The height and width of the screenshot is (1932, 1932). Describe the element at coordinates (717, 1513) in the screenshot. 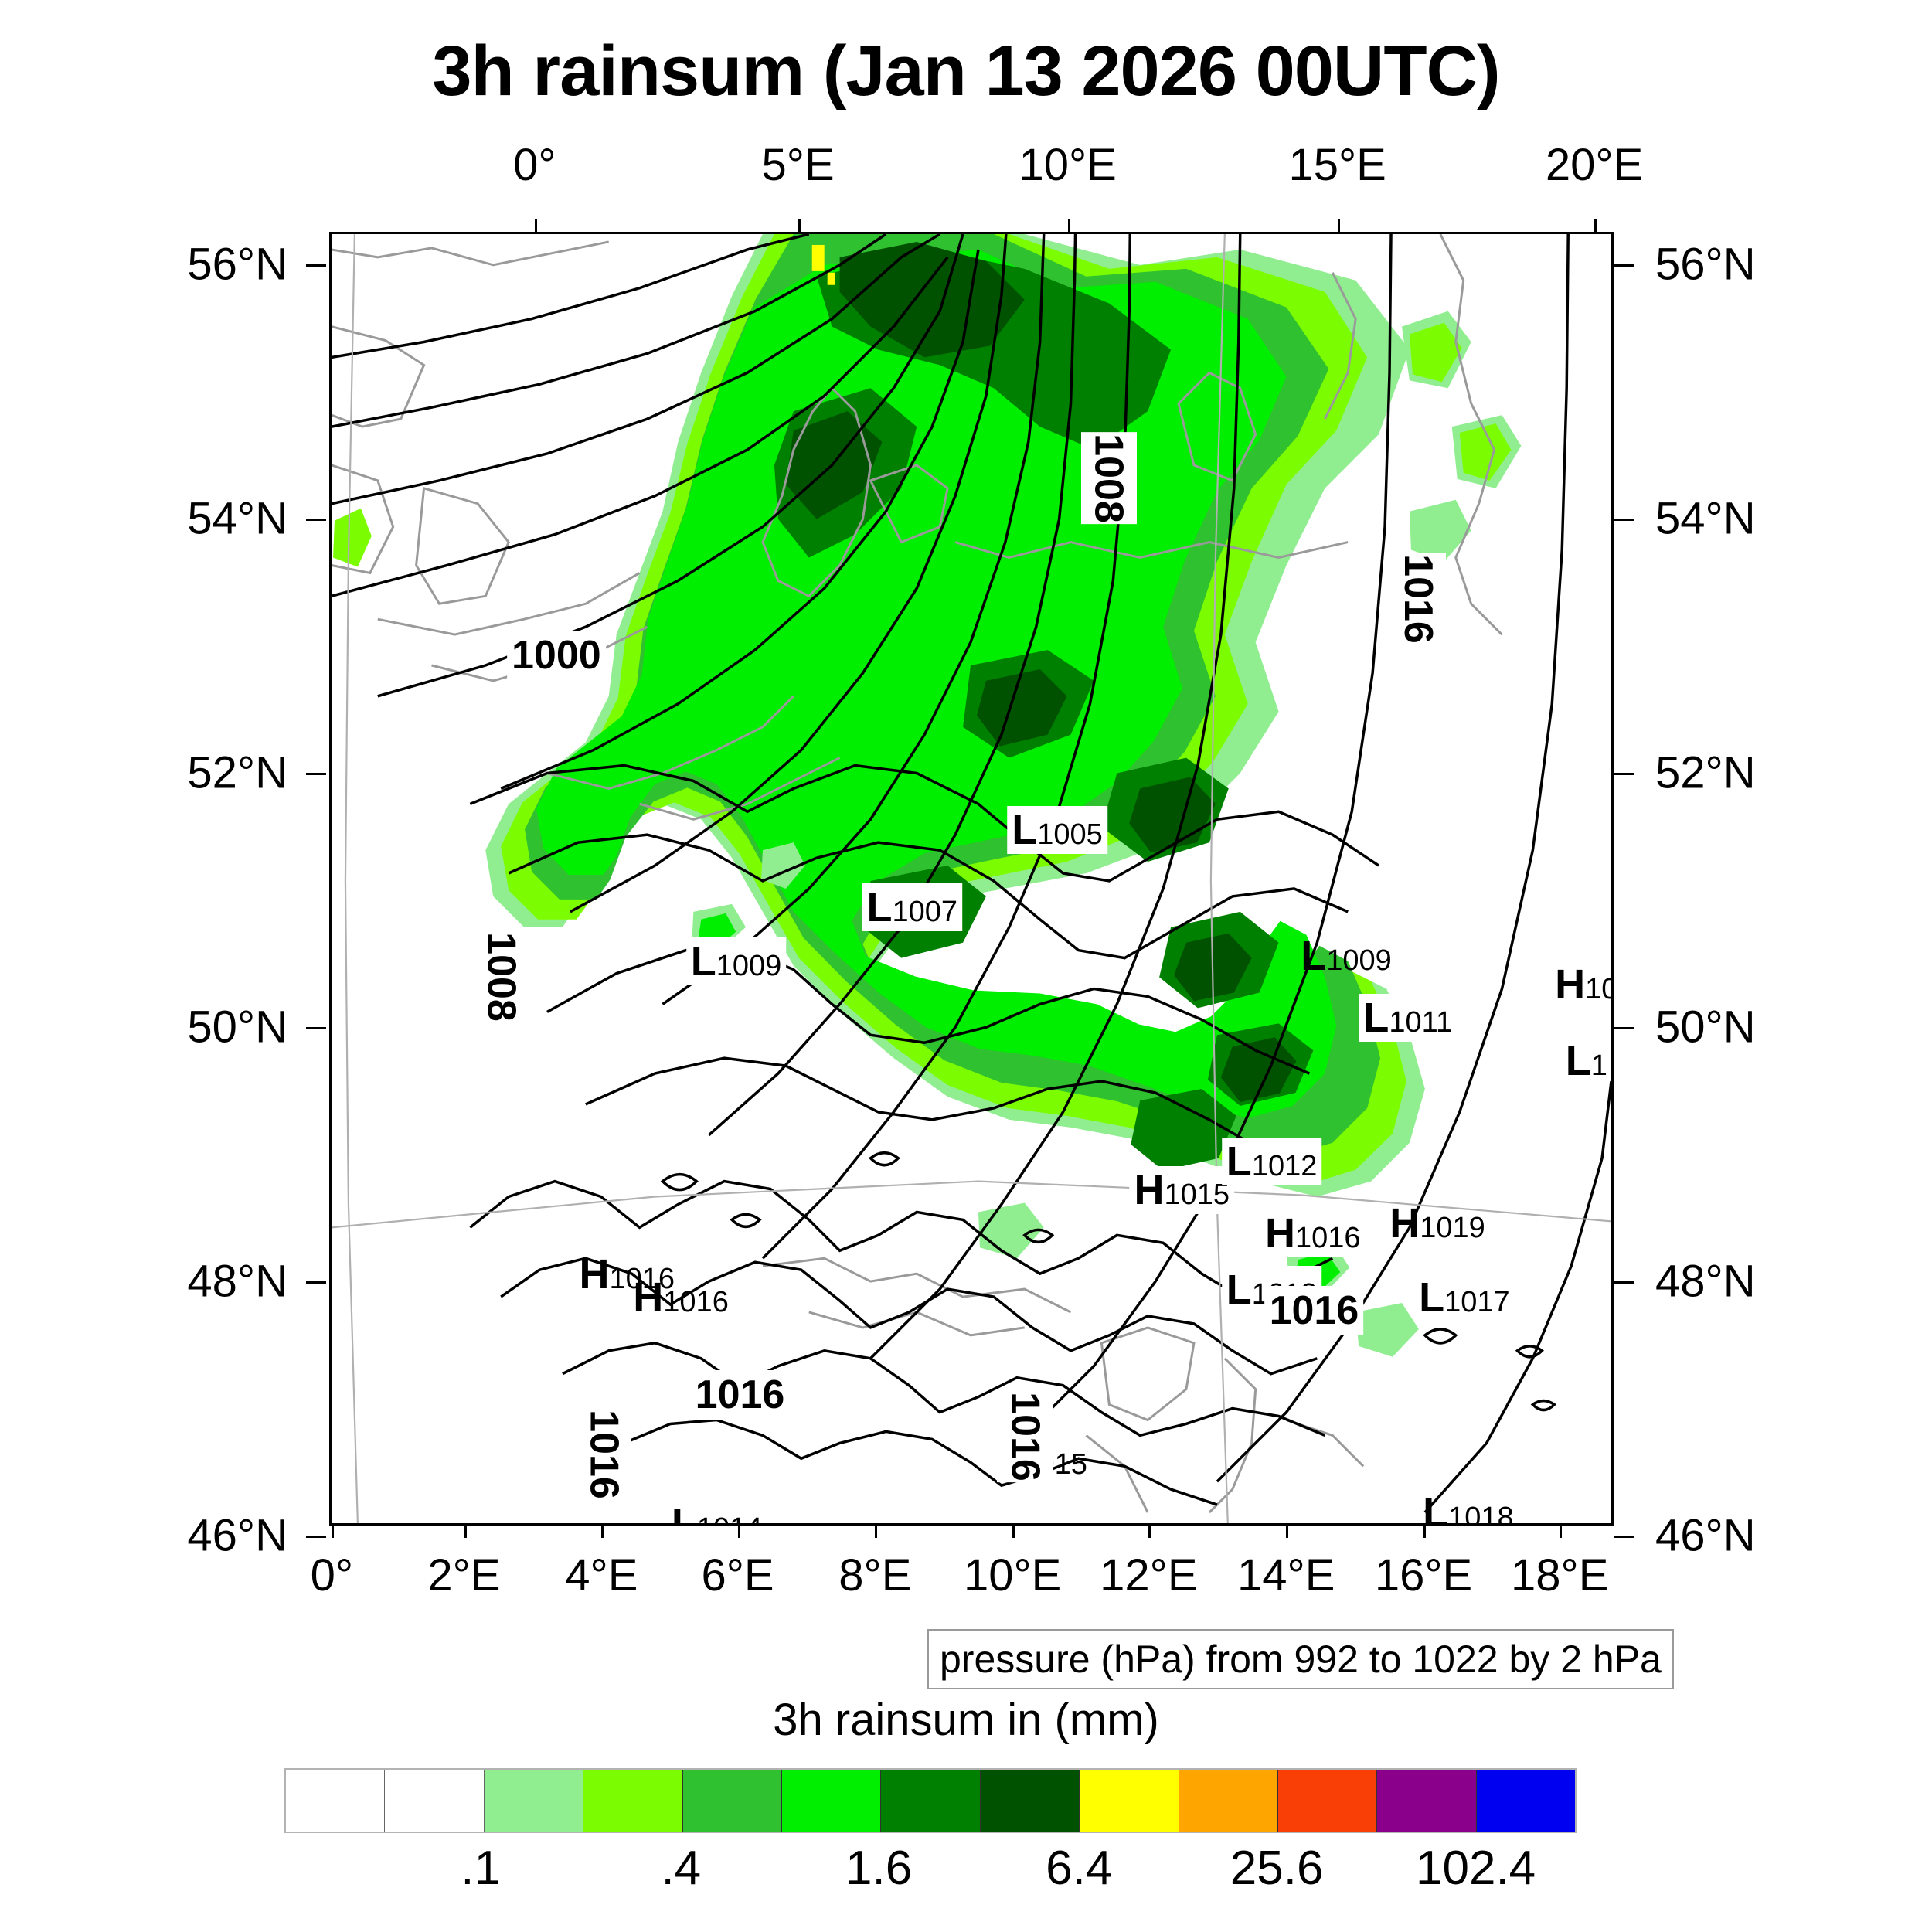

I see `pressure-center-l-17: L1014` at that location.